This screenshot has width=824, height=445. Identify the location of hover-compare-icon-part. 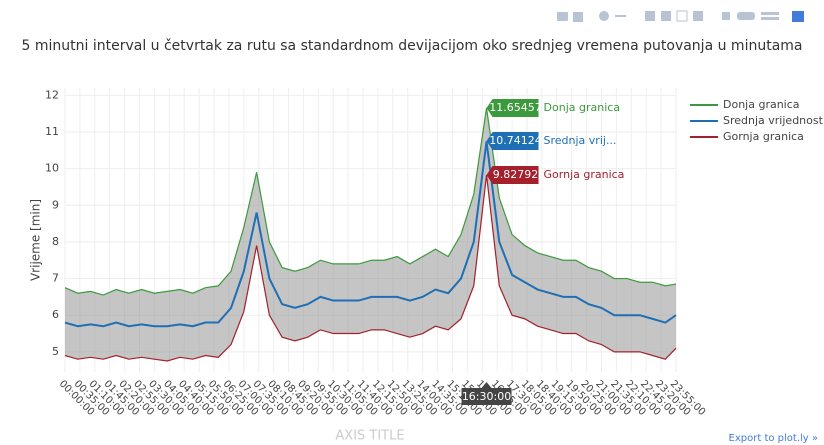
(770, 18).